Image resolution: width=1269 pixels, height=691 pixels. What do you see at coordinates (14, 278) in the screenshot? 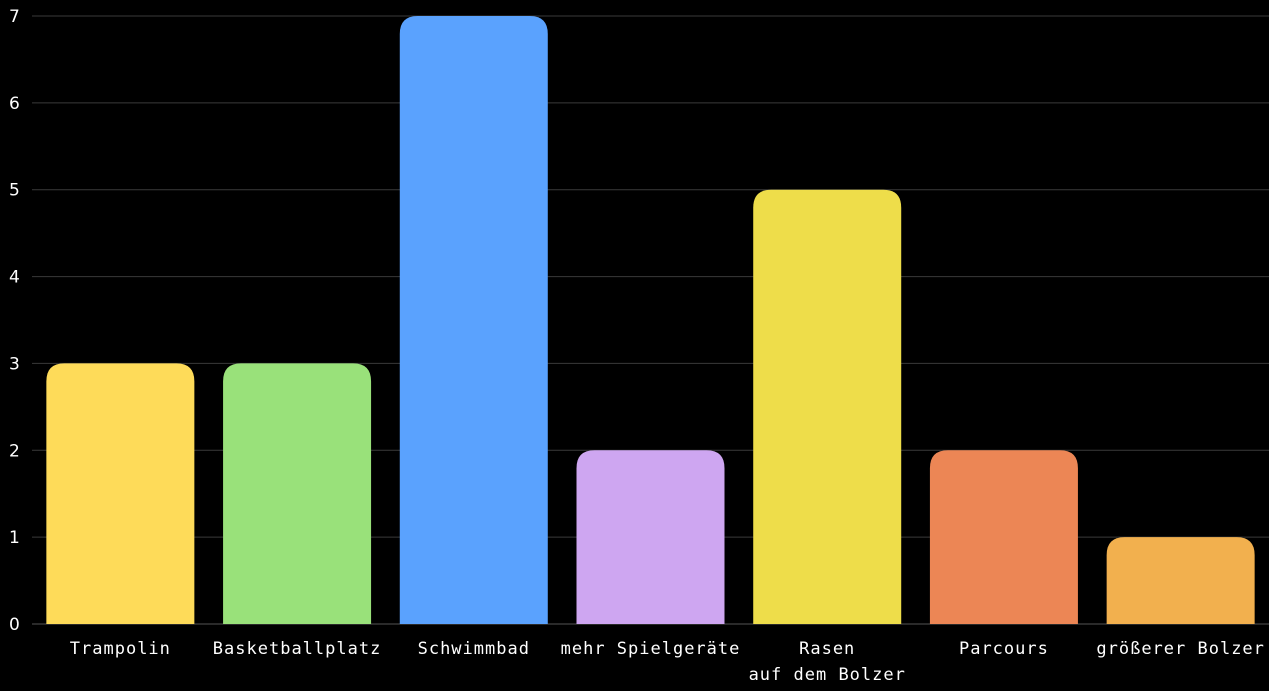
I see `y-tick-label: 4` at bounding box center [14, 278].